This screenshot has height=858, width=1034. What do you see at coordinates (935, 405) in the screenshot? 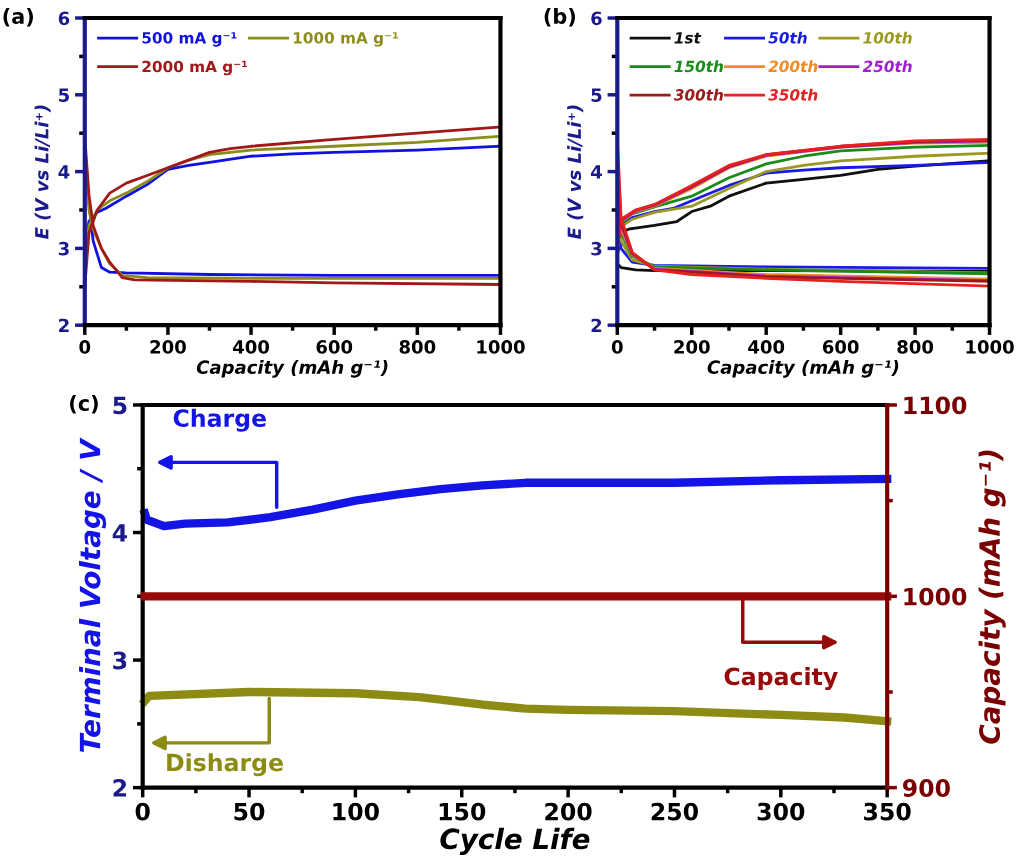
I see `y2-tick-label: 1100` at bounding box center [935, 405].